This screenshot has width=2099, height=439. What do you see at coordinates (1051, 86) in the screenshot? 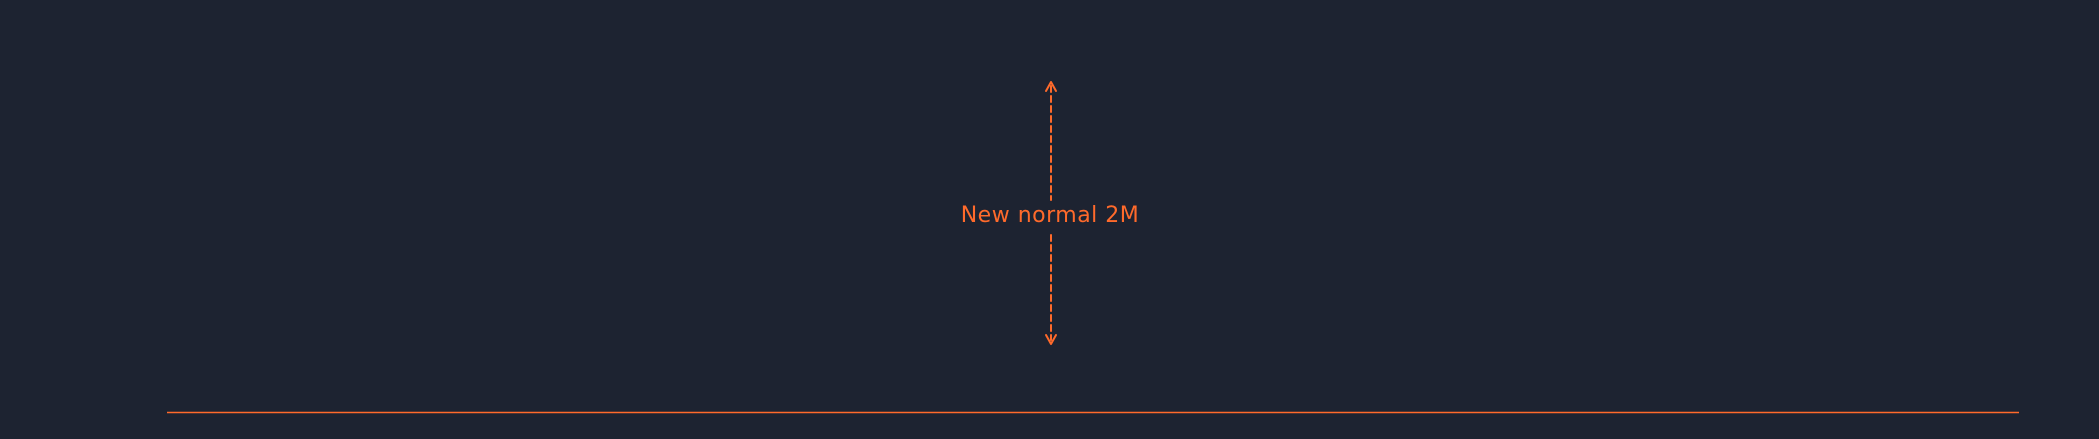
I see `arrow-up-head-icon` at bounding box center [1051, 86].